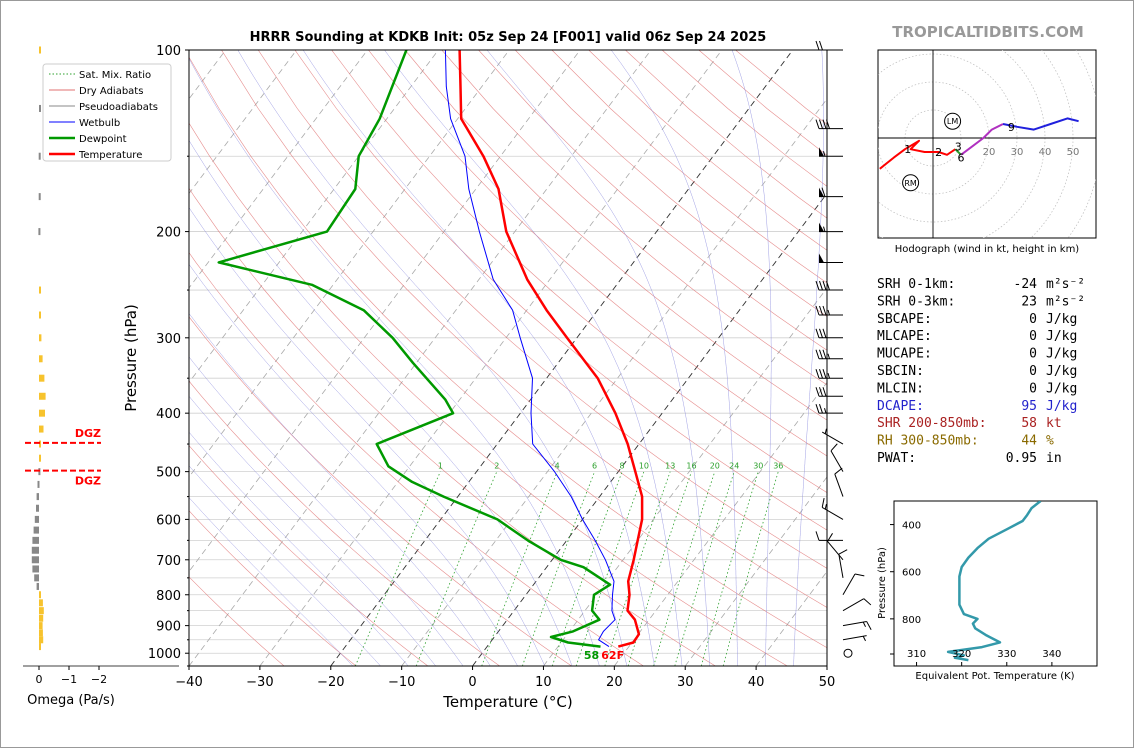 The image size is (1134, 748). What do you see at coordinates (101, 377) in the screenshot?
I see `omega-panel: 0 −1 −2 Omega (Pa/s) DGZ DGZ` at bounding box center [101, 377].